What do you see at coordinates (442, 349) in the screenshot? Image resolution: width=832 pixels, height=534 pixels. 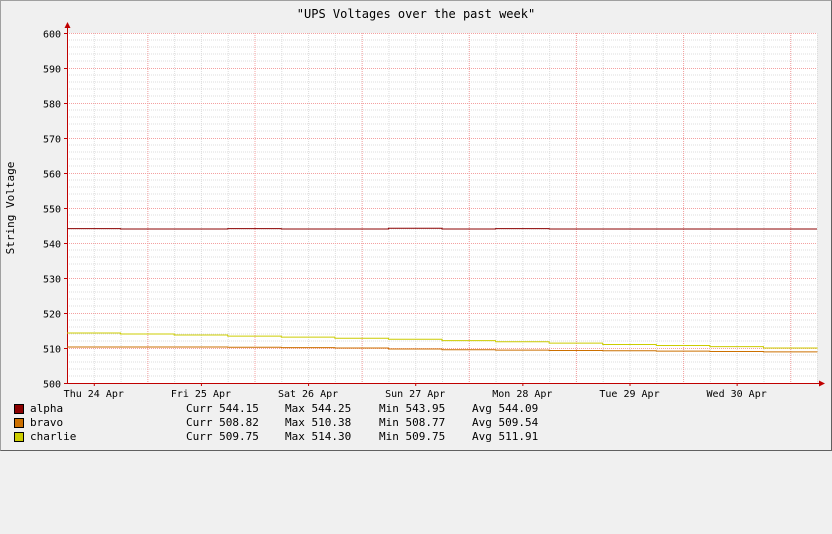 I see `series-line-bravo` at bounding box center [442, 349].